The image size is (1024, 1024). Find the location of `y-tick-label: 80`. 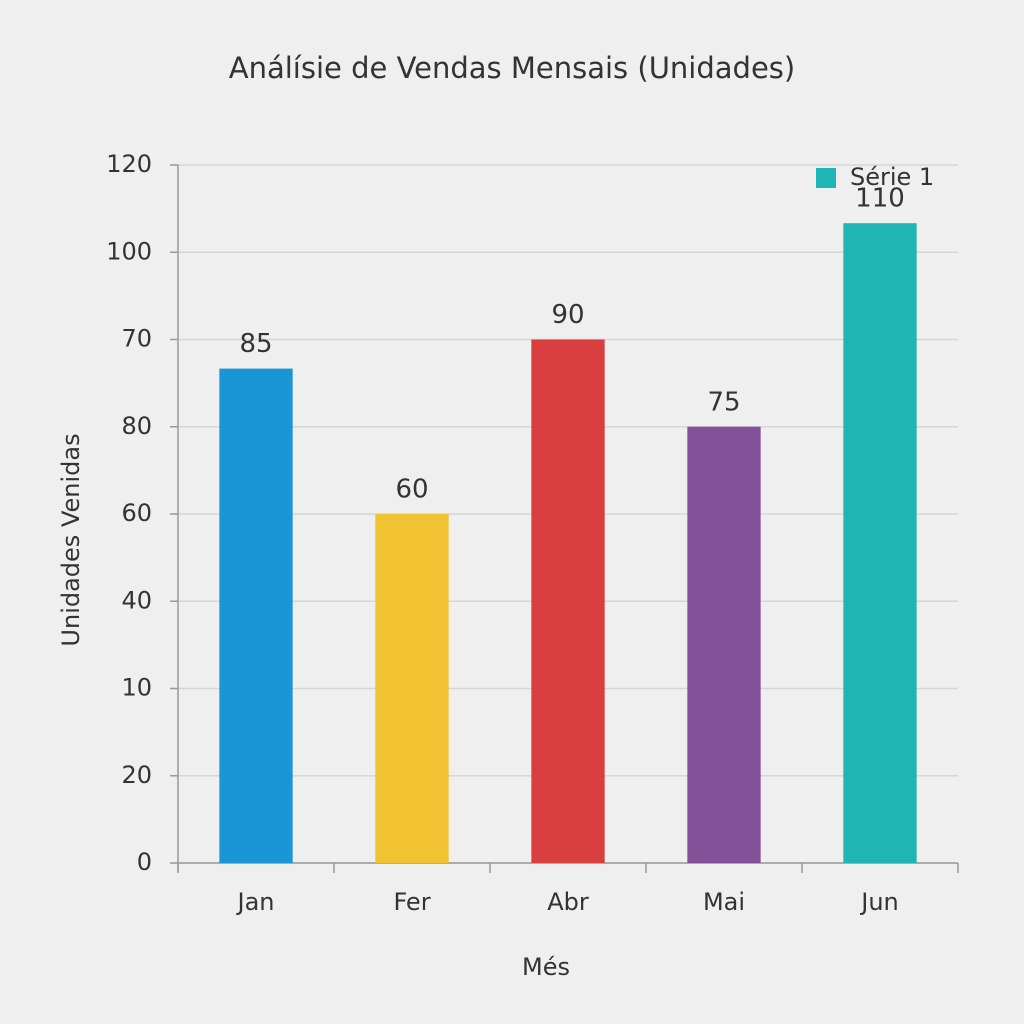

y-tick-label: 80 is located at coordinates (136, 426).